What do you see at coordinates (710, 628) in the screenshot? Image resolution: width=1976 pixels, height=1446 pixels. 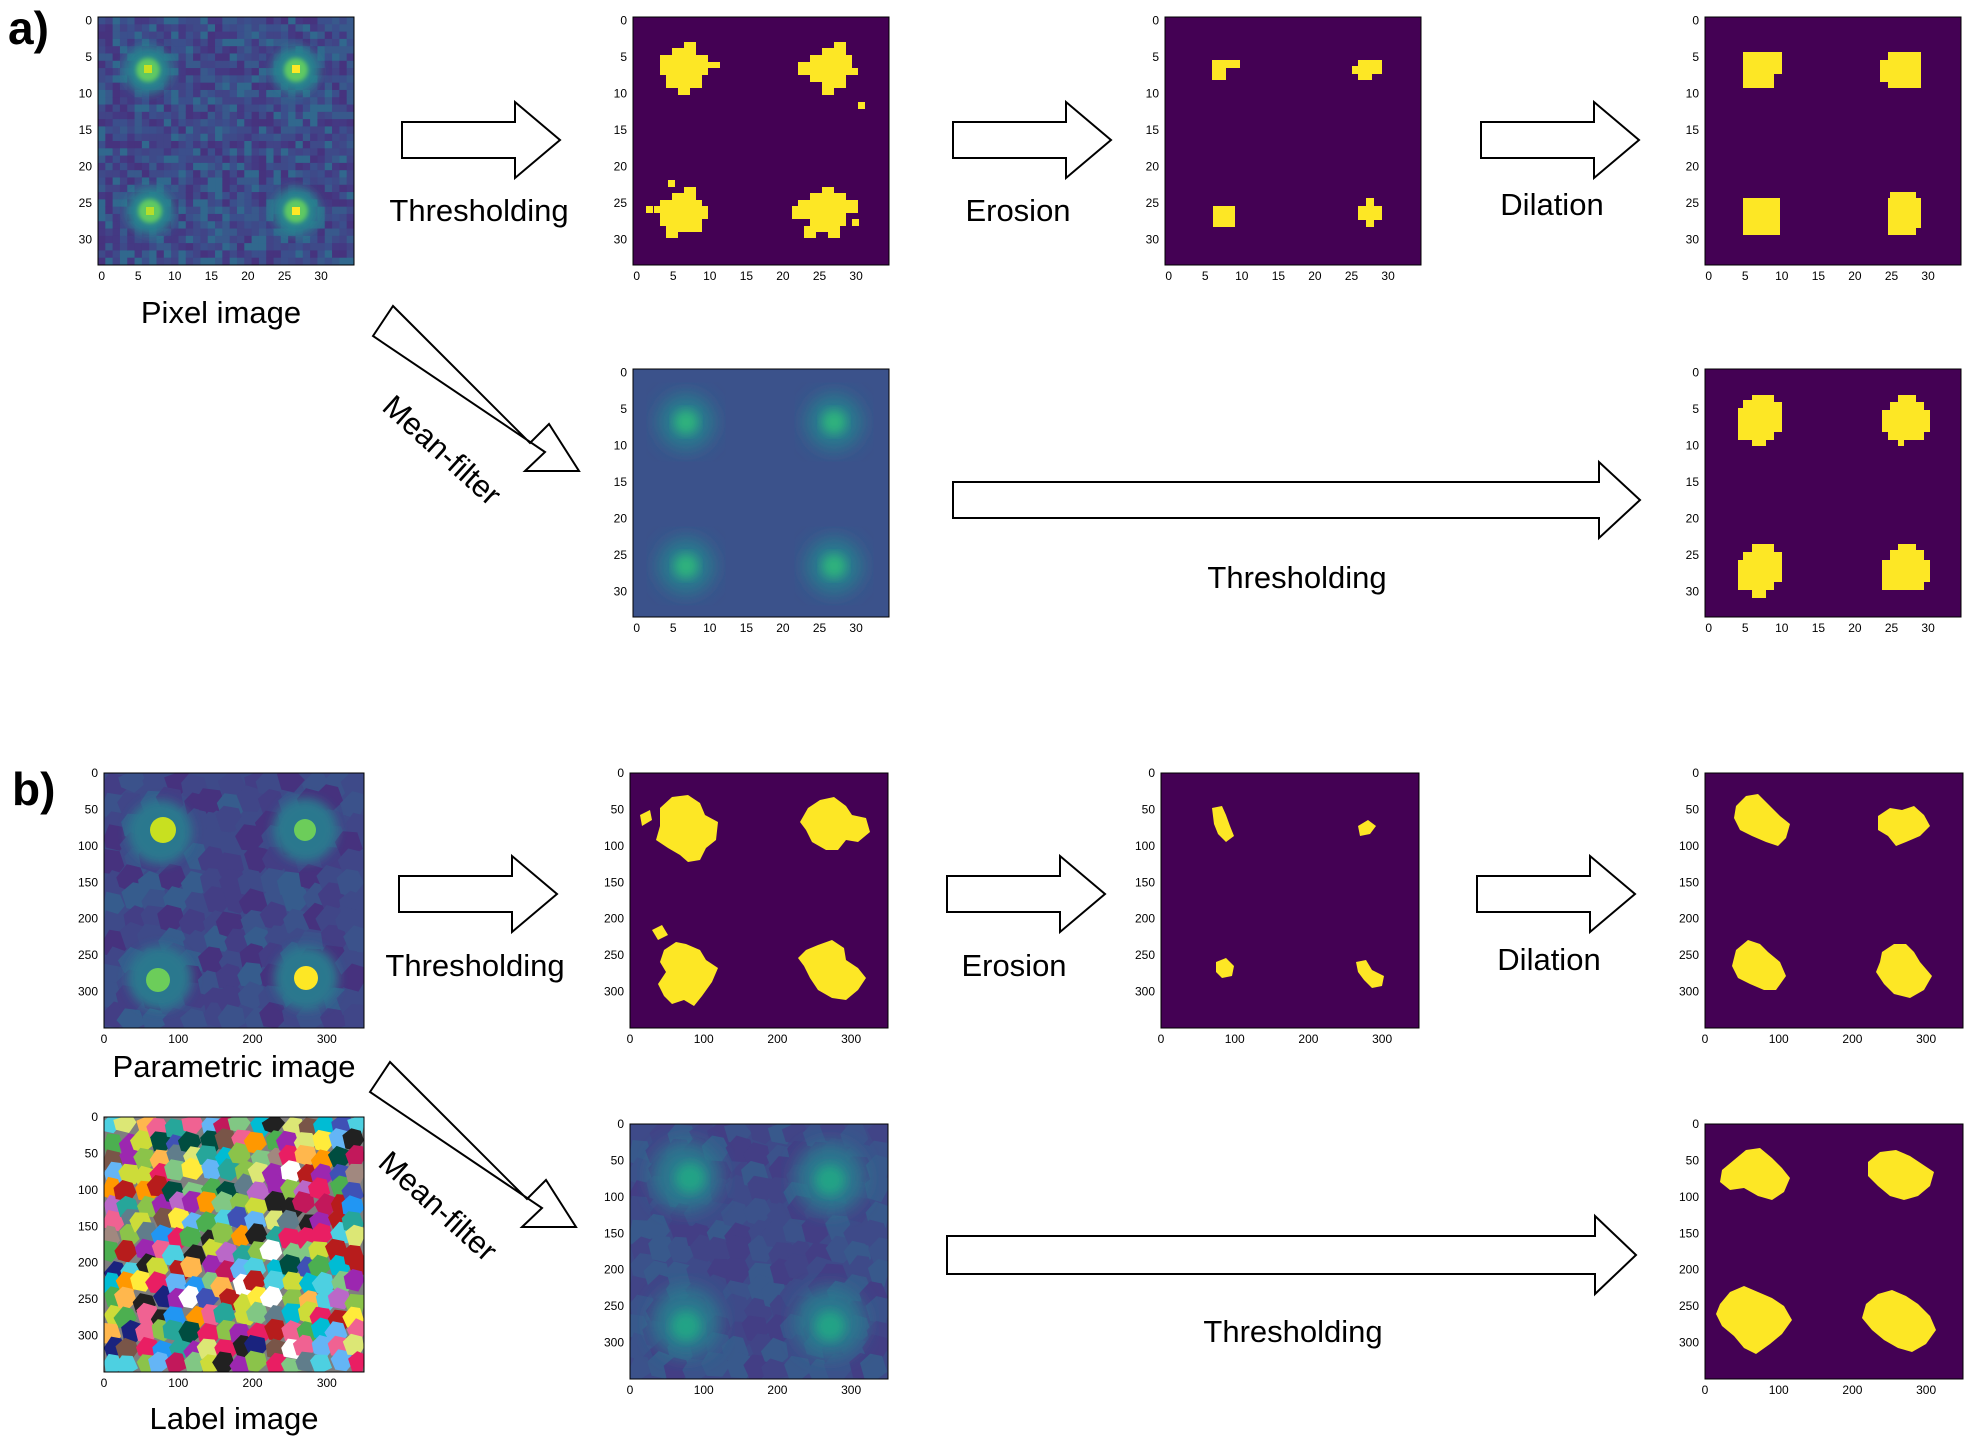 I see `x-tick-label: 10` at bounding box center [710, 628].